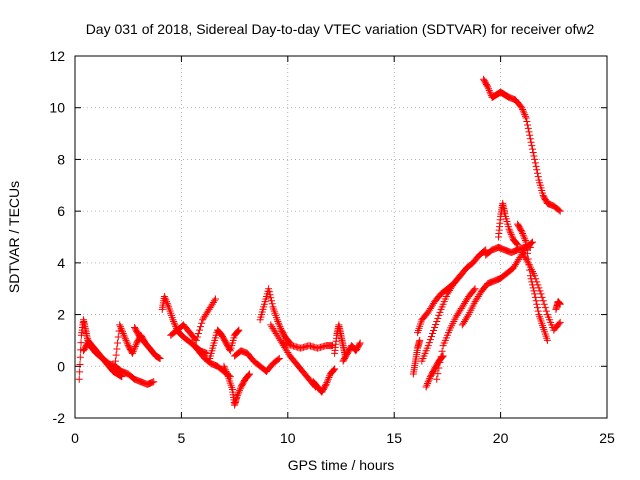  What do you see at coordinates (288, 438) in the screenshot?
I see `x-tick-label: 10` at bounding box center [288, 438].